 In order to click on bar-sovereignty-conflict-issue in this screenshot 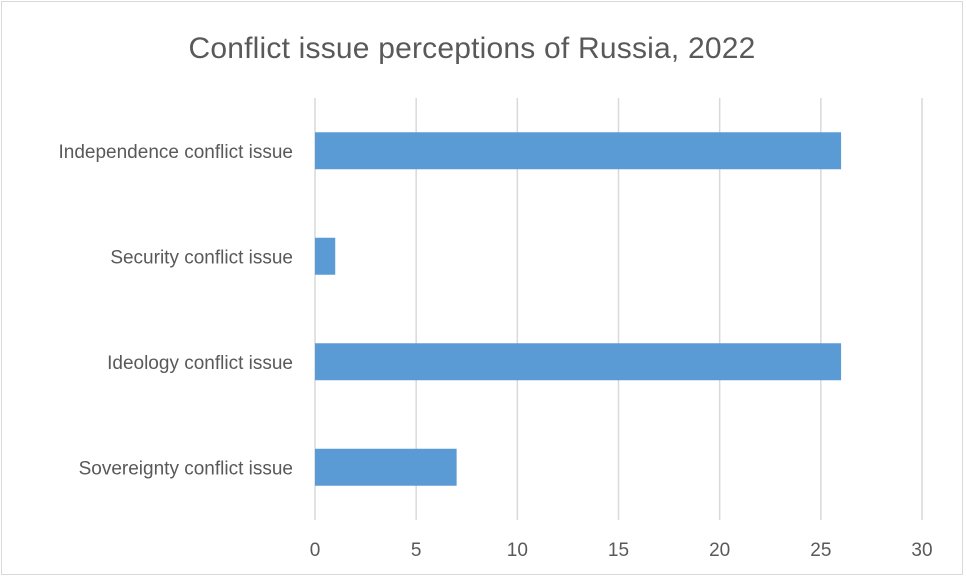, I will do `click(386, 467)`.